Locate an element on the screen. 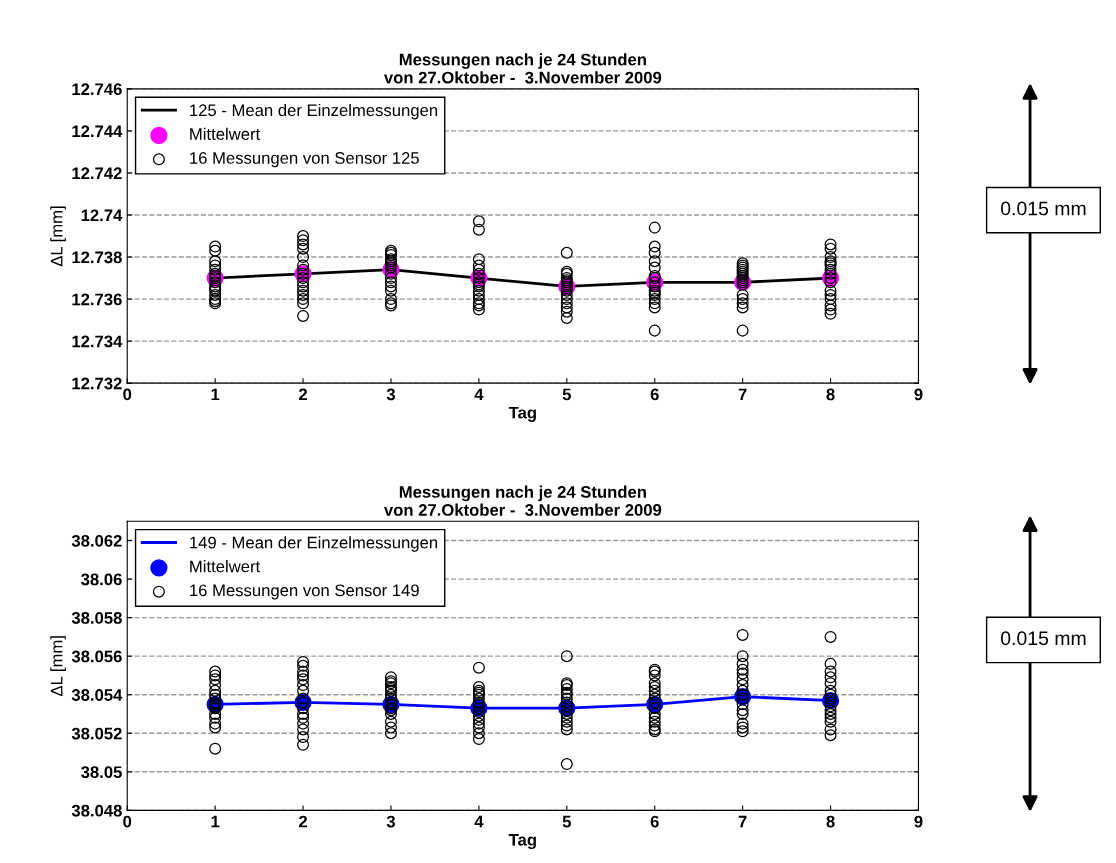 This screenshot has height=863, width=1116. y-tick-label: 38.052 is located at coordinates (96, 733).